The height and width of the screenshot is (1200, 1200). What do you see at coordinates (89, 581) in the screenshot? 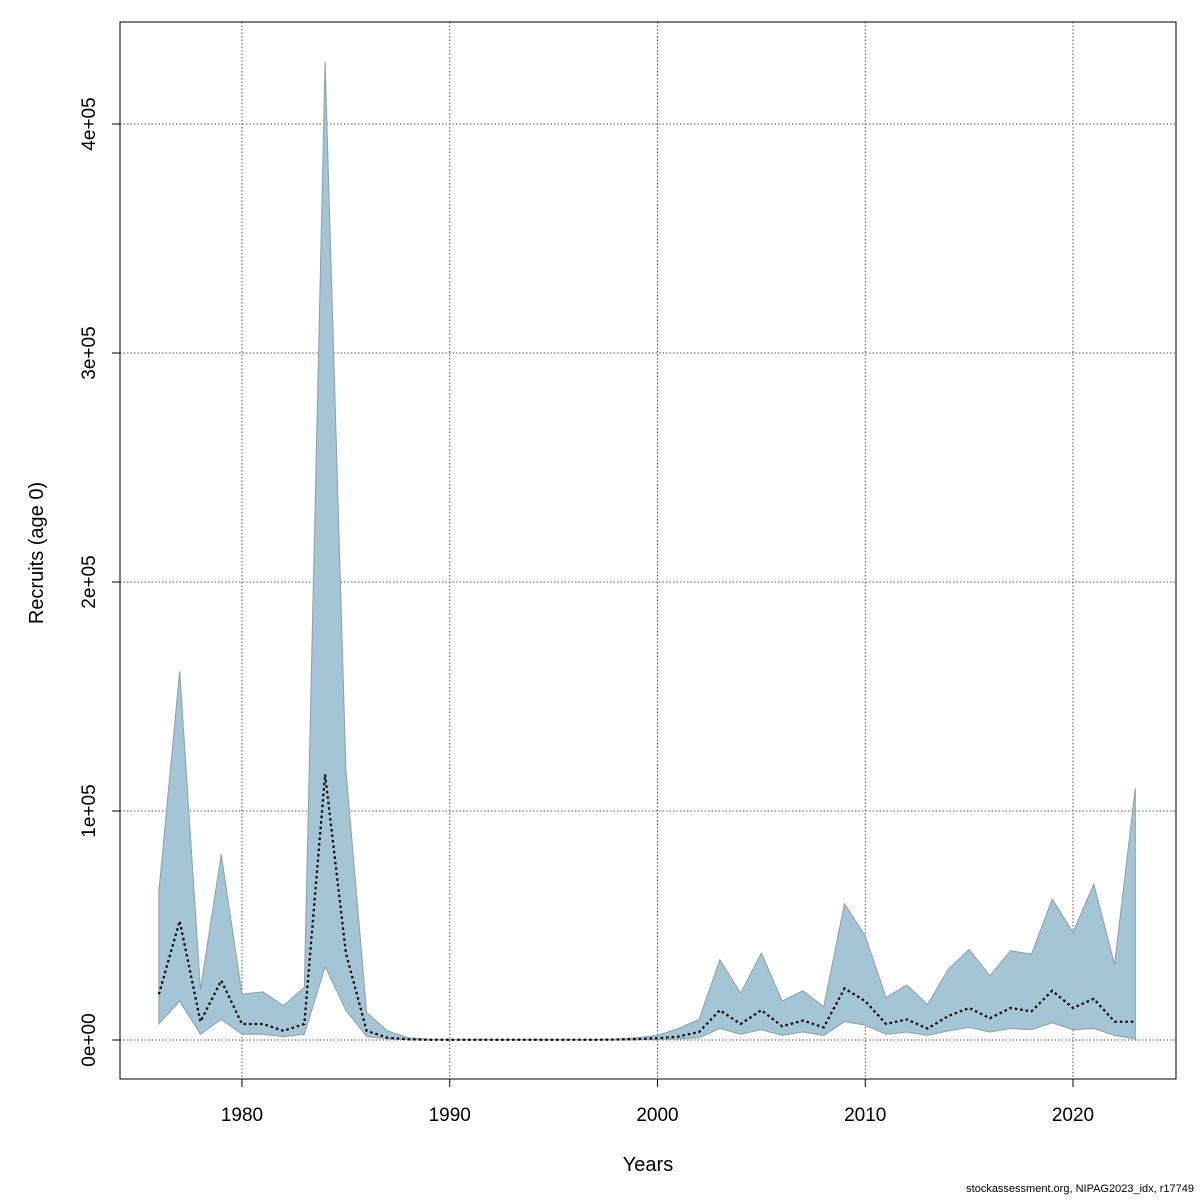
I see `y-tick-label-2: 2e+05` at bounding box center [89, 581].